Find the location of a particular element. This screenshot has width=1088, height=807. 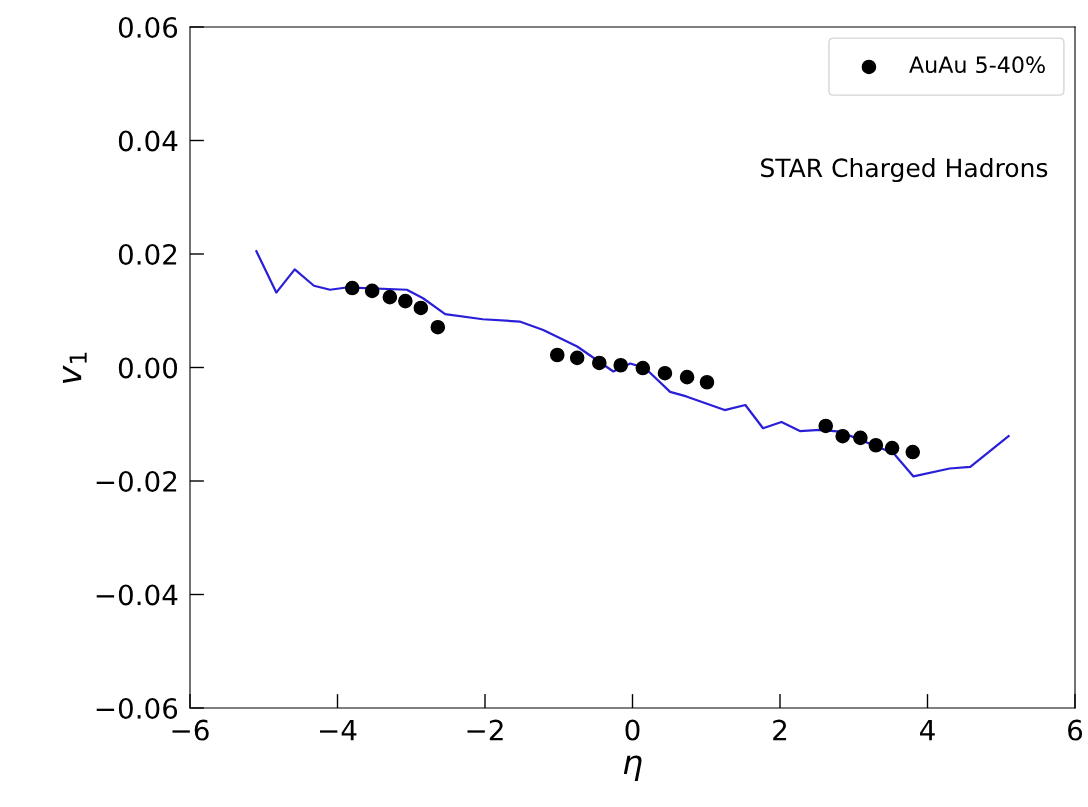

y-tick-label: −0.02 is located at coordinates (136, 481).